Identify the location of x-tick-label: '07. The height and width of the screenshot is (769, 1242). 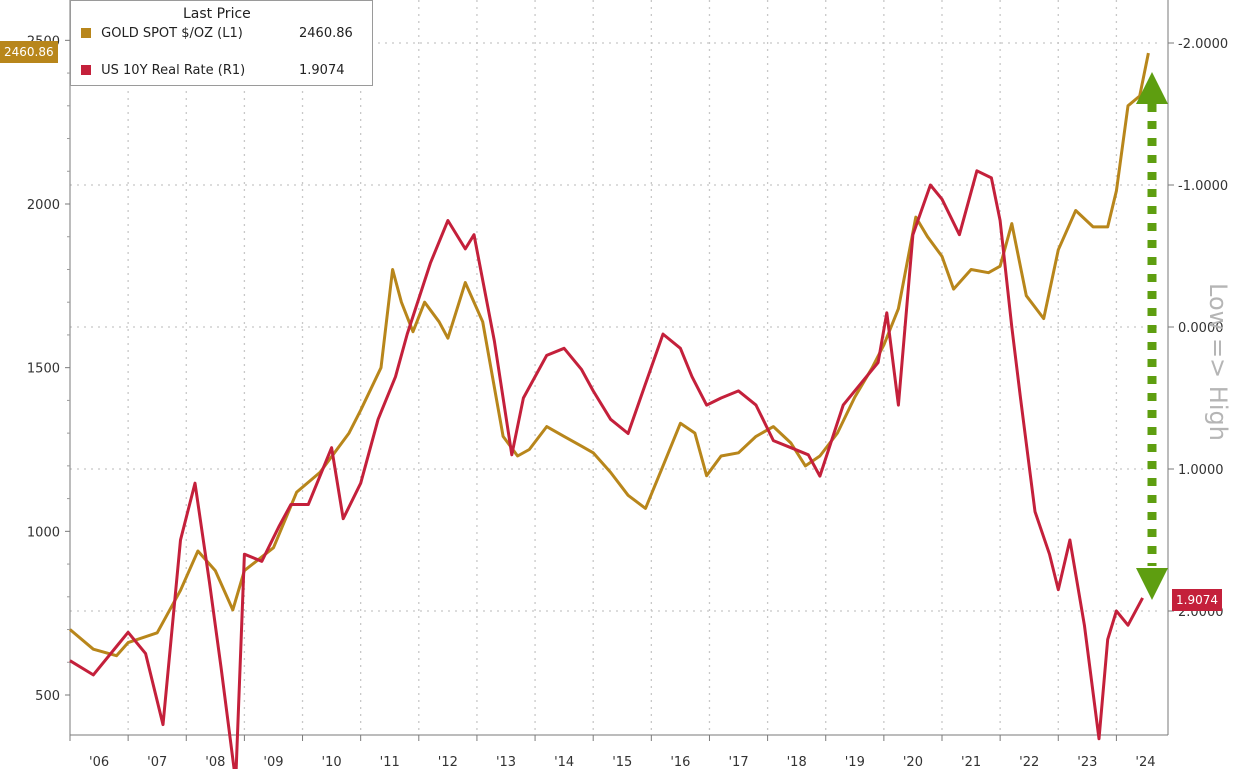
(157, 762).